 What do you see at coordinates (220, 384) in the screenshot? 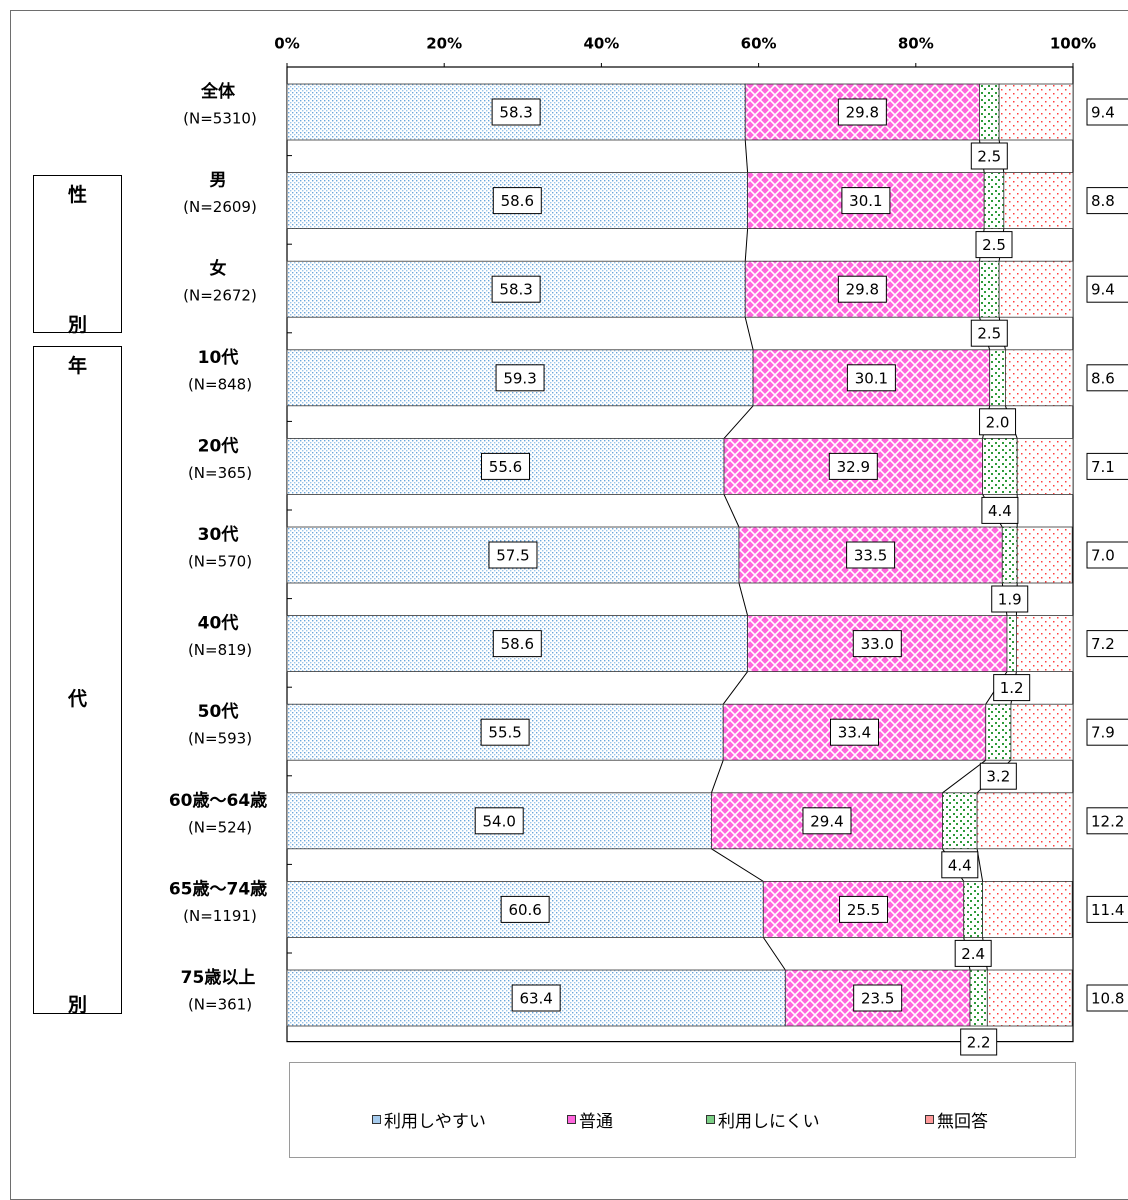
I see `category-n-label: (N=848)` at bounding box center [220, 384].